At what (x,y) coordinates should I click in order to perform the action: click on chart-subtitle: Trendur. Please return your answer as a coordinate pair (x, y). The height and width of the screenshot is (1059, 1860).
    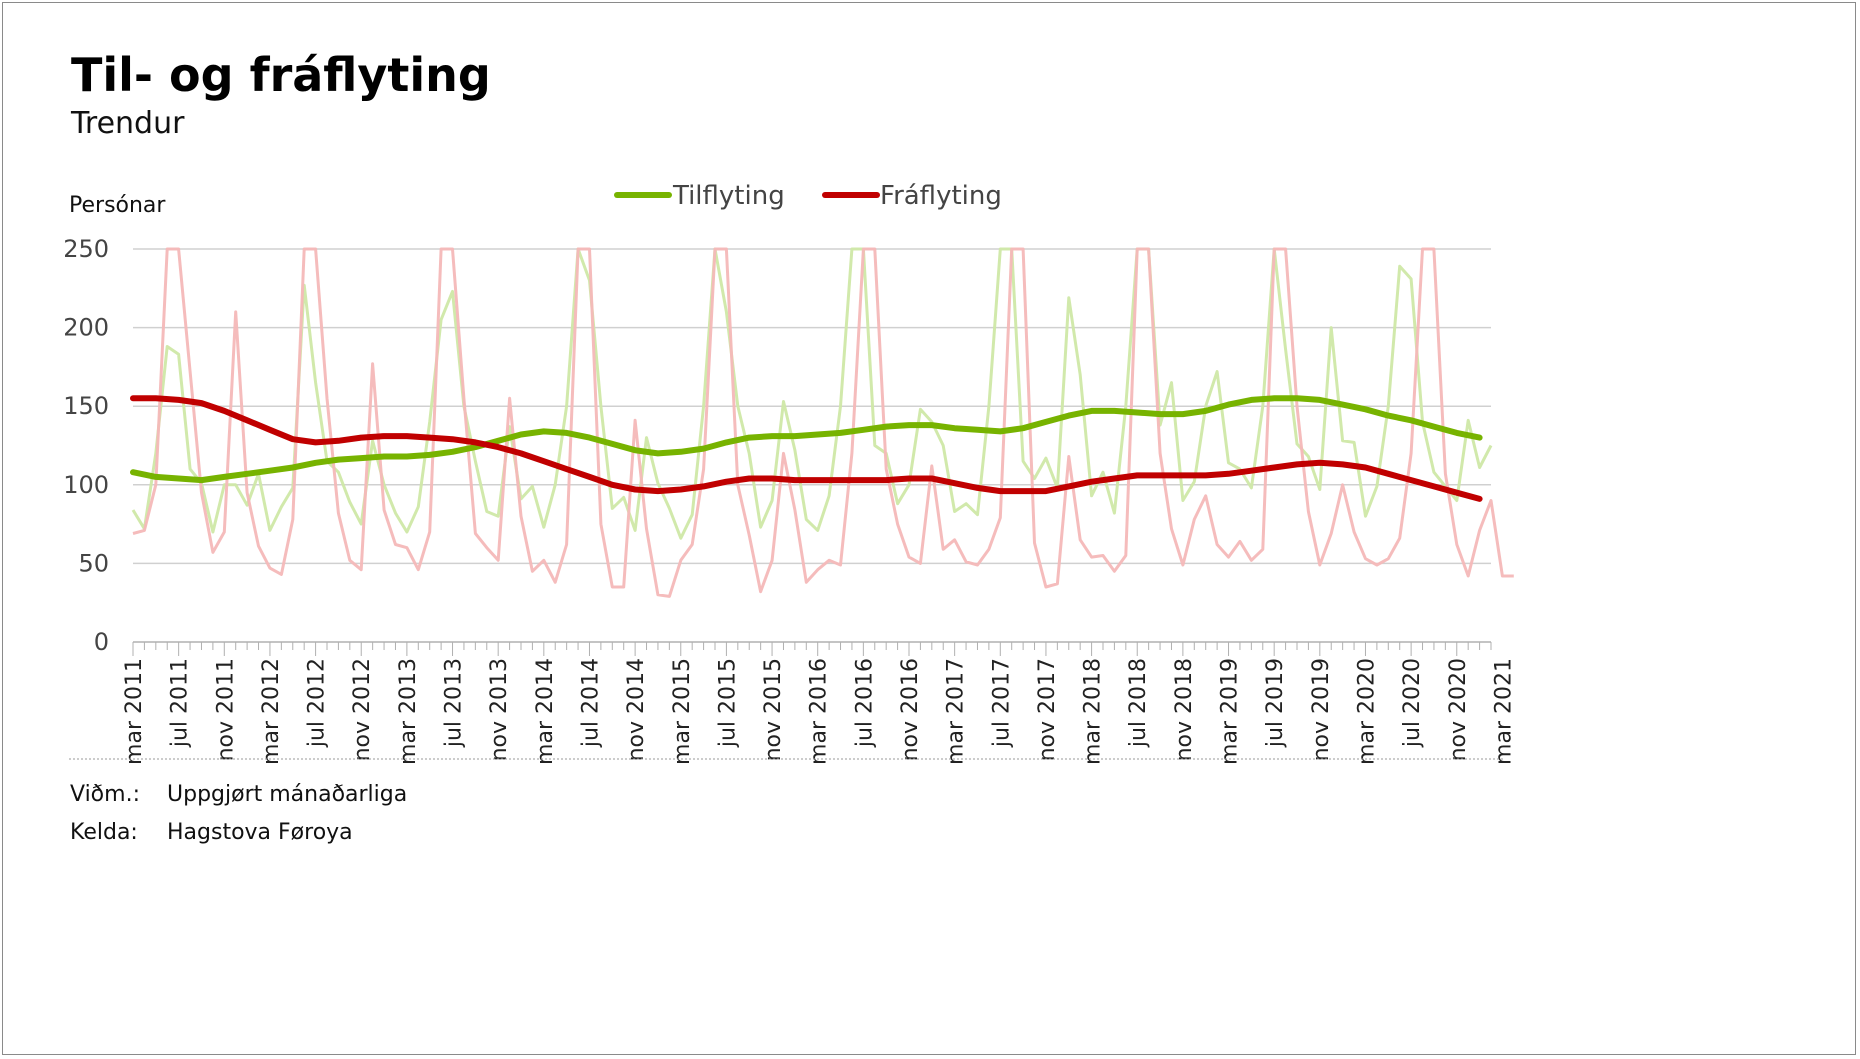
    Looking at the image, I should click on (127, 123).